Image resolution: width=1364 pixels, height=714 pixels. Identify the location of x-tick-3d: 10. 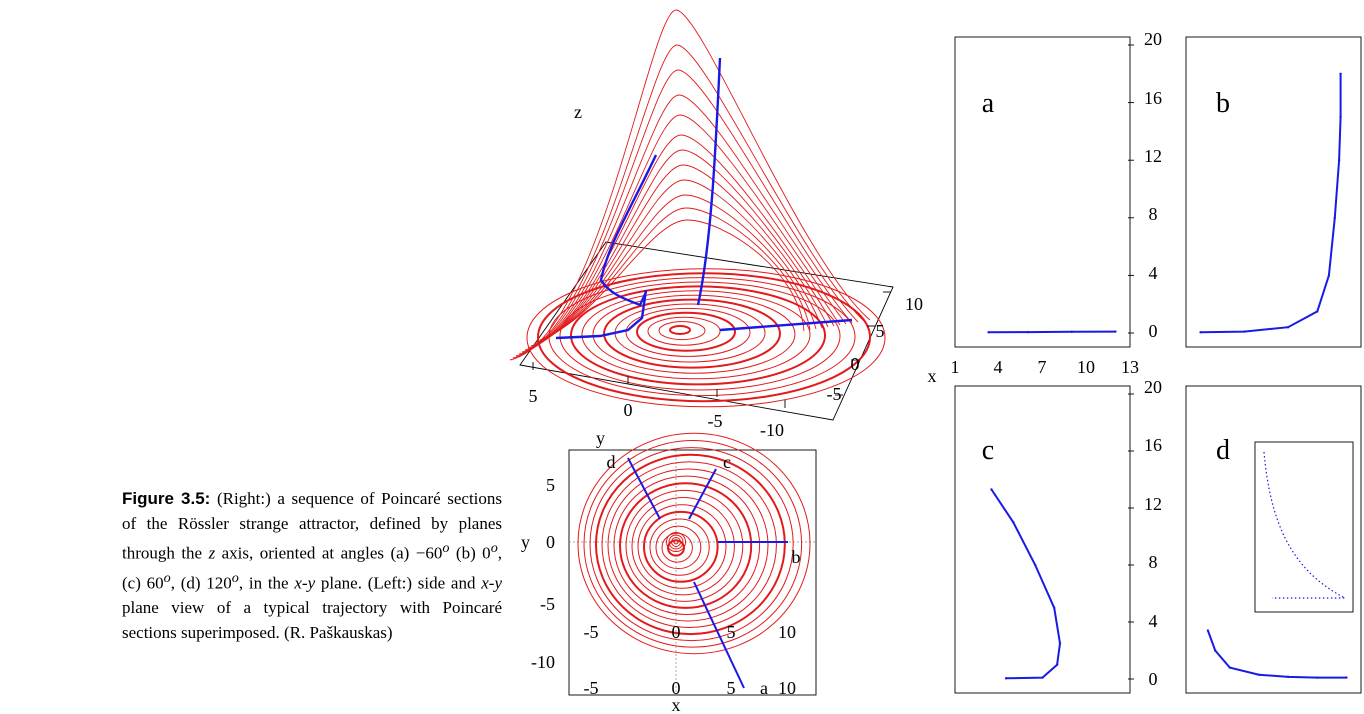
(914, 304).